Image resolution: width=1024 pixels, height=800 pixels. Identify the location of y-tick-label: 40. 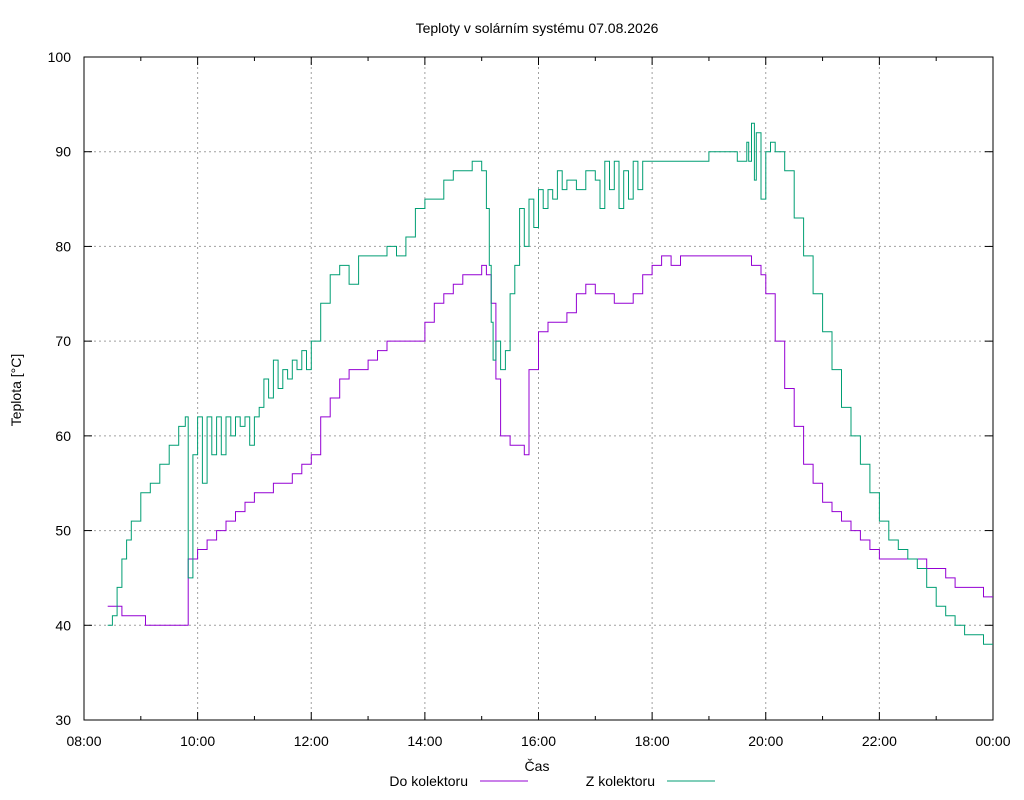
(63, 625).